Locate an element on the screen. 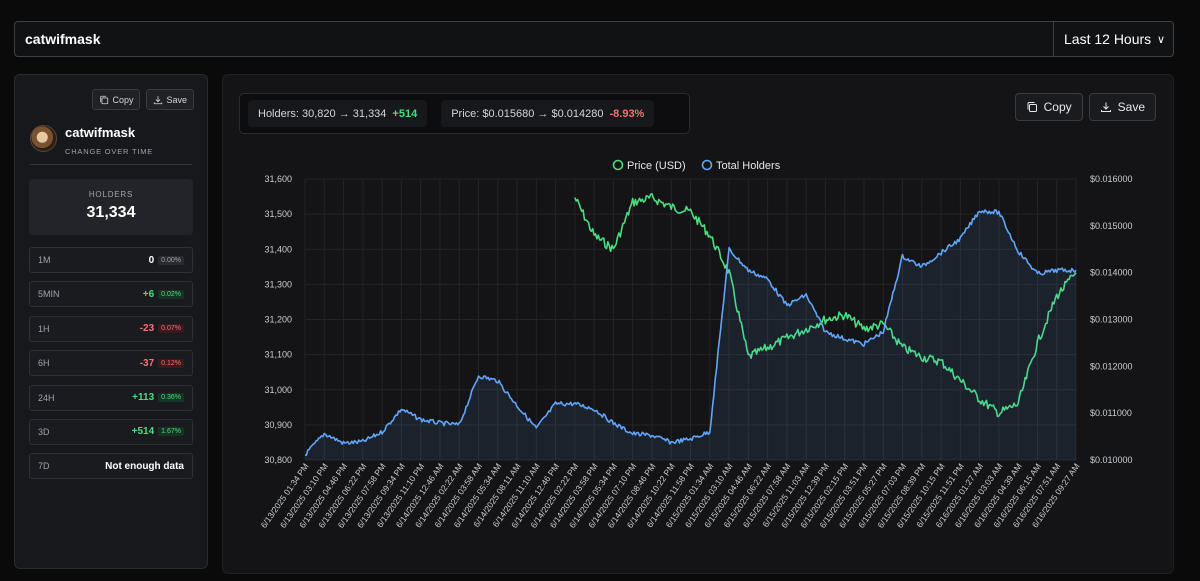 The image size is (1200, 581). right-tick-label: $0.016000 is located at coordinates (1111, 179).